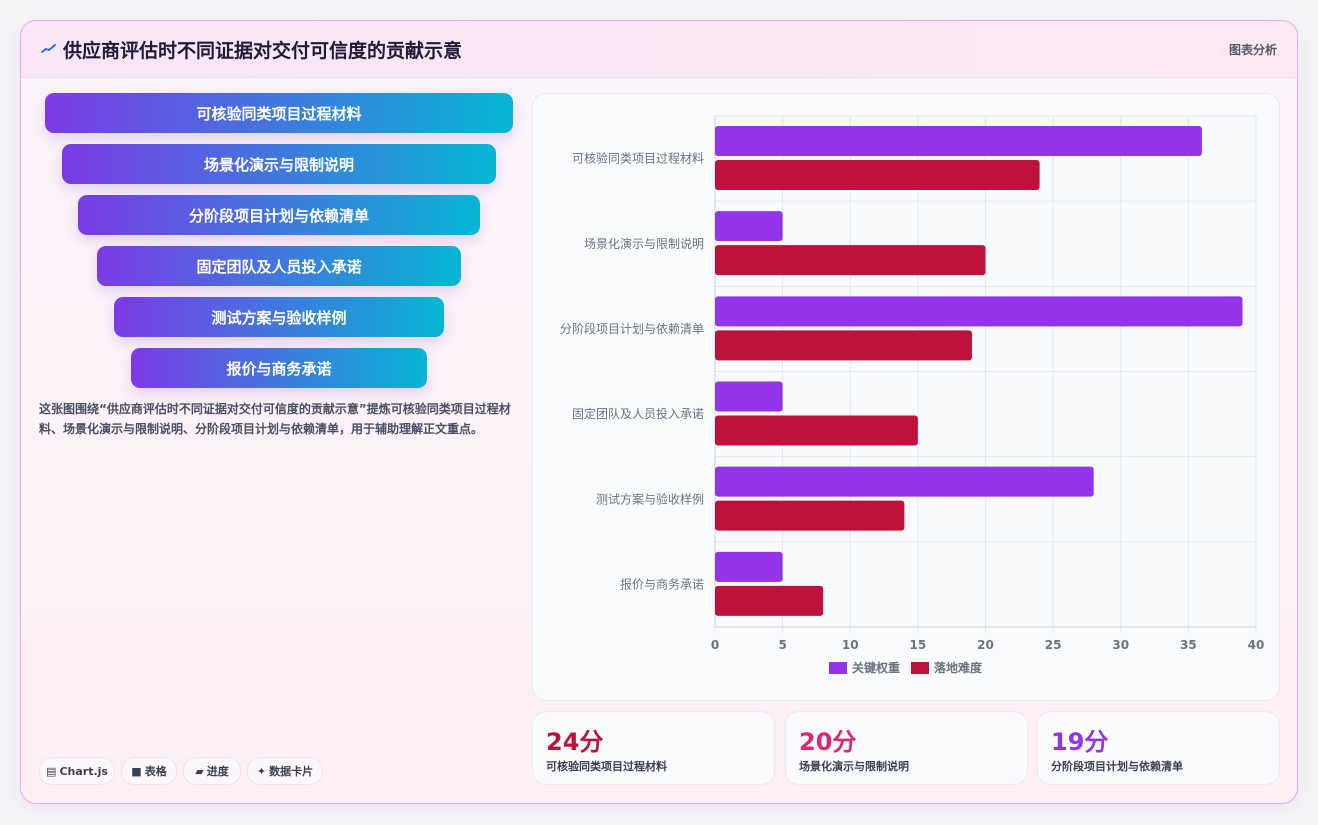  Describe the element at coordinates (650, 498) in the screenshot. I see `category-label: 测试方案与验收样例` at that location.